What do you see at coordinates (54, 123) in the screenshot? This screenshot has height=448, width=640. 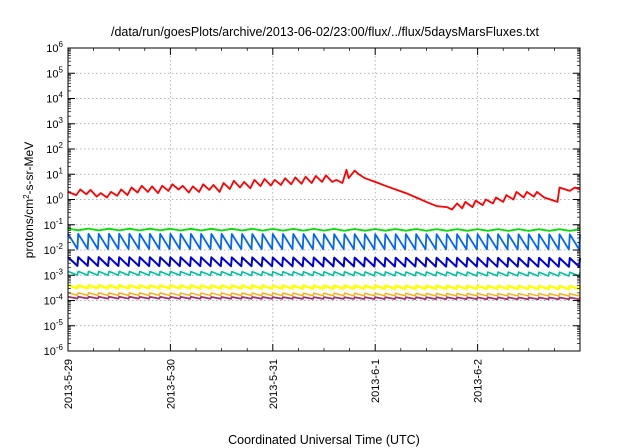 I see `y-tick-label: 10³` at bounding box center [54, 123].